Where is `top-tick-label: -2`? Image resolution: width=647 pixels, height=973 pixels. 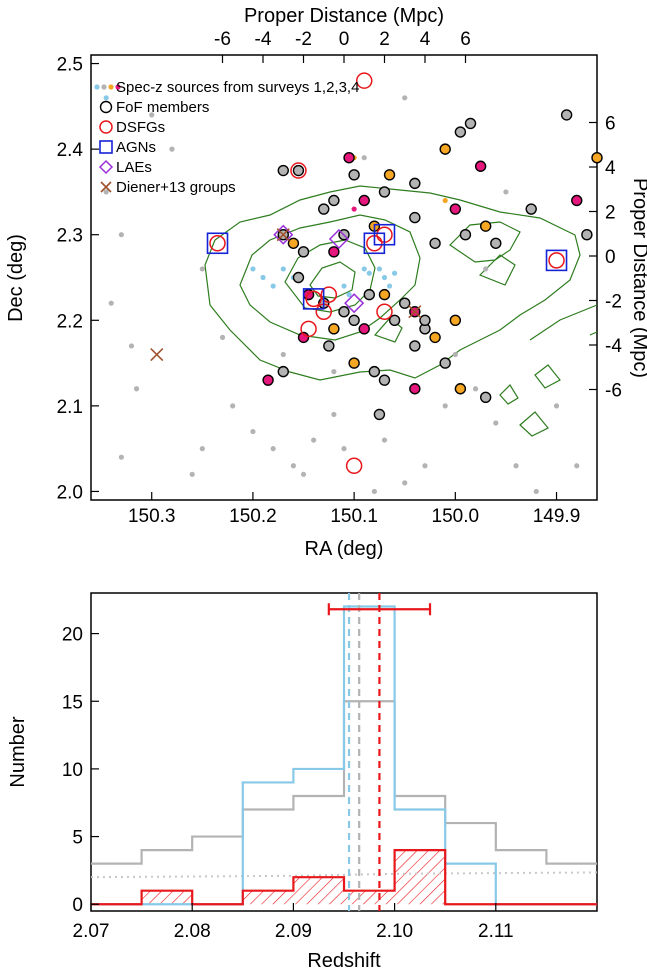 top-tick-label: -2 is located at coordinates (303, 39).